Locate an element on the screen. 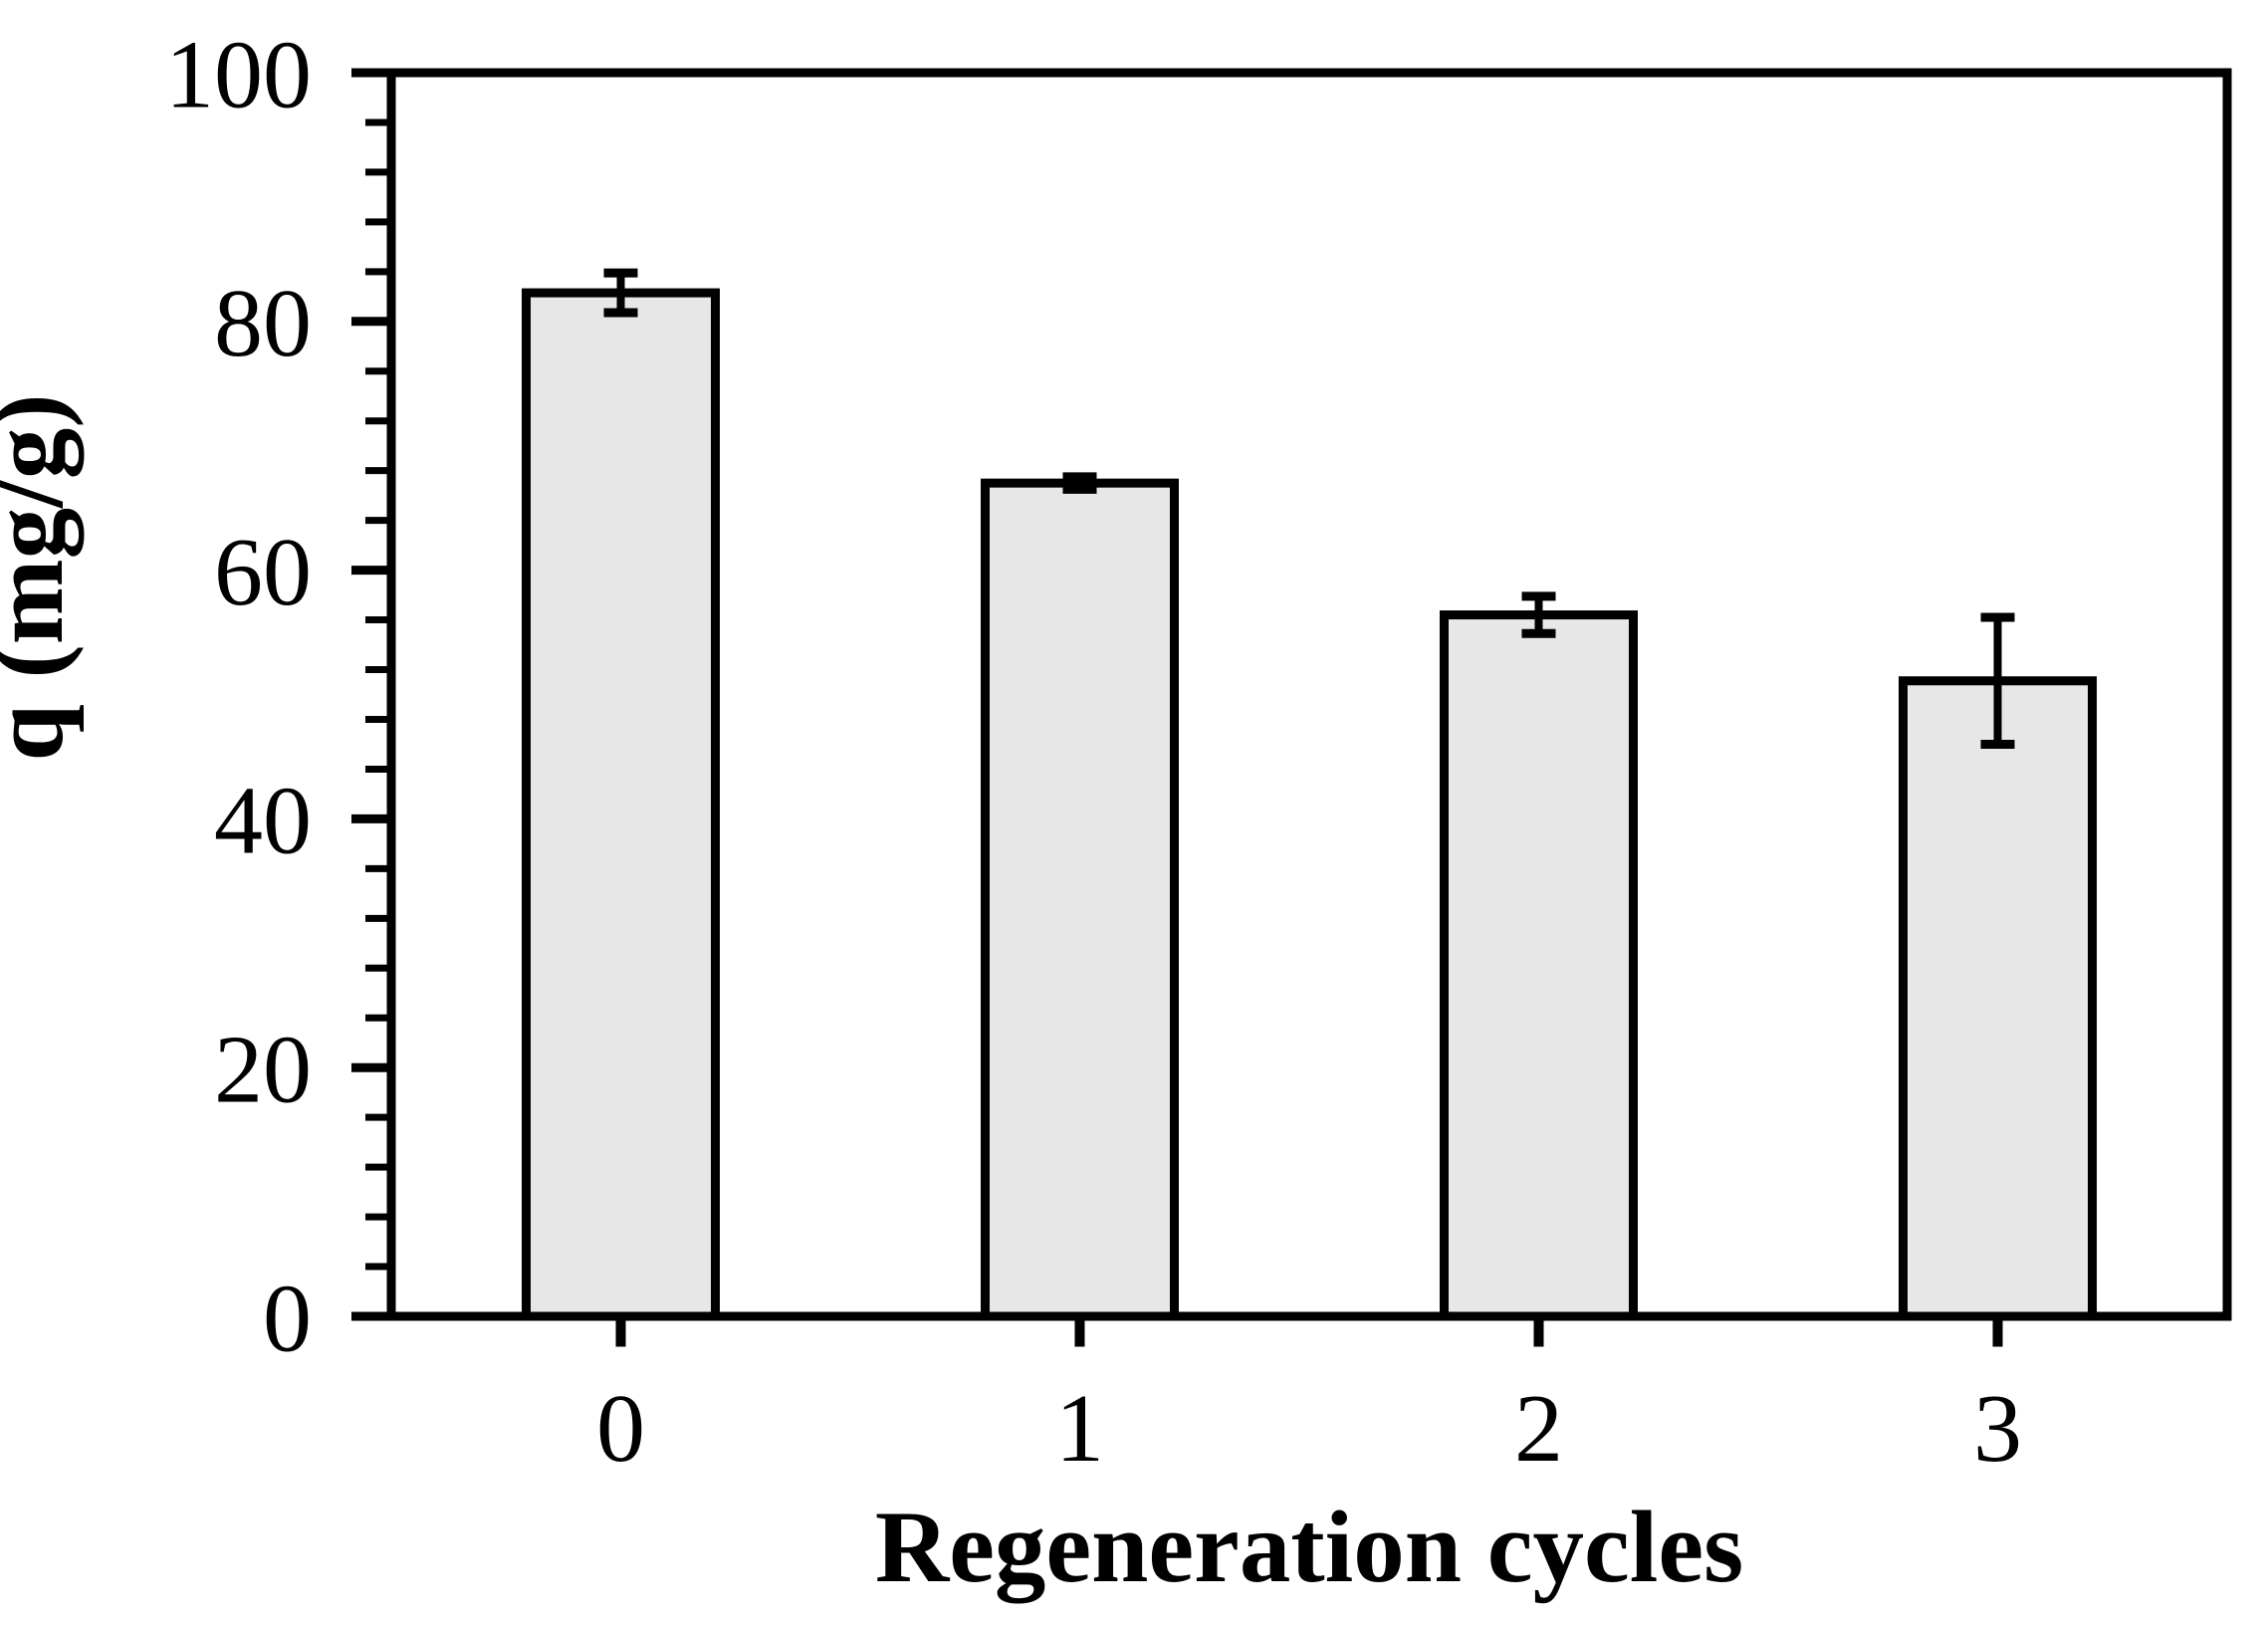 The height and width of the screenshot is (1625, 2268). x-tick-label: 1 is located at coordinates (1080, 1429).